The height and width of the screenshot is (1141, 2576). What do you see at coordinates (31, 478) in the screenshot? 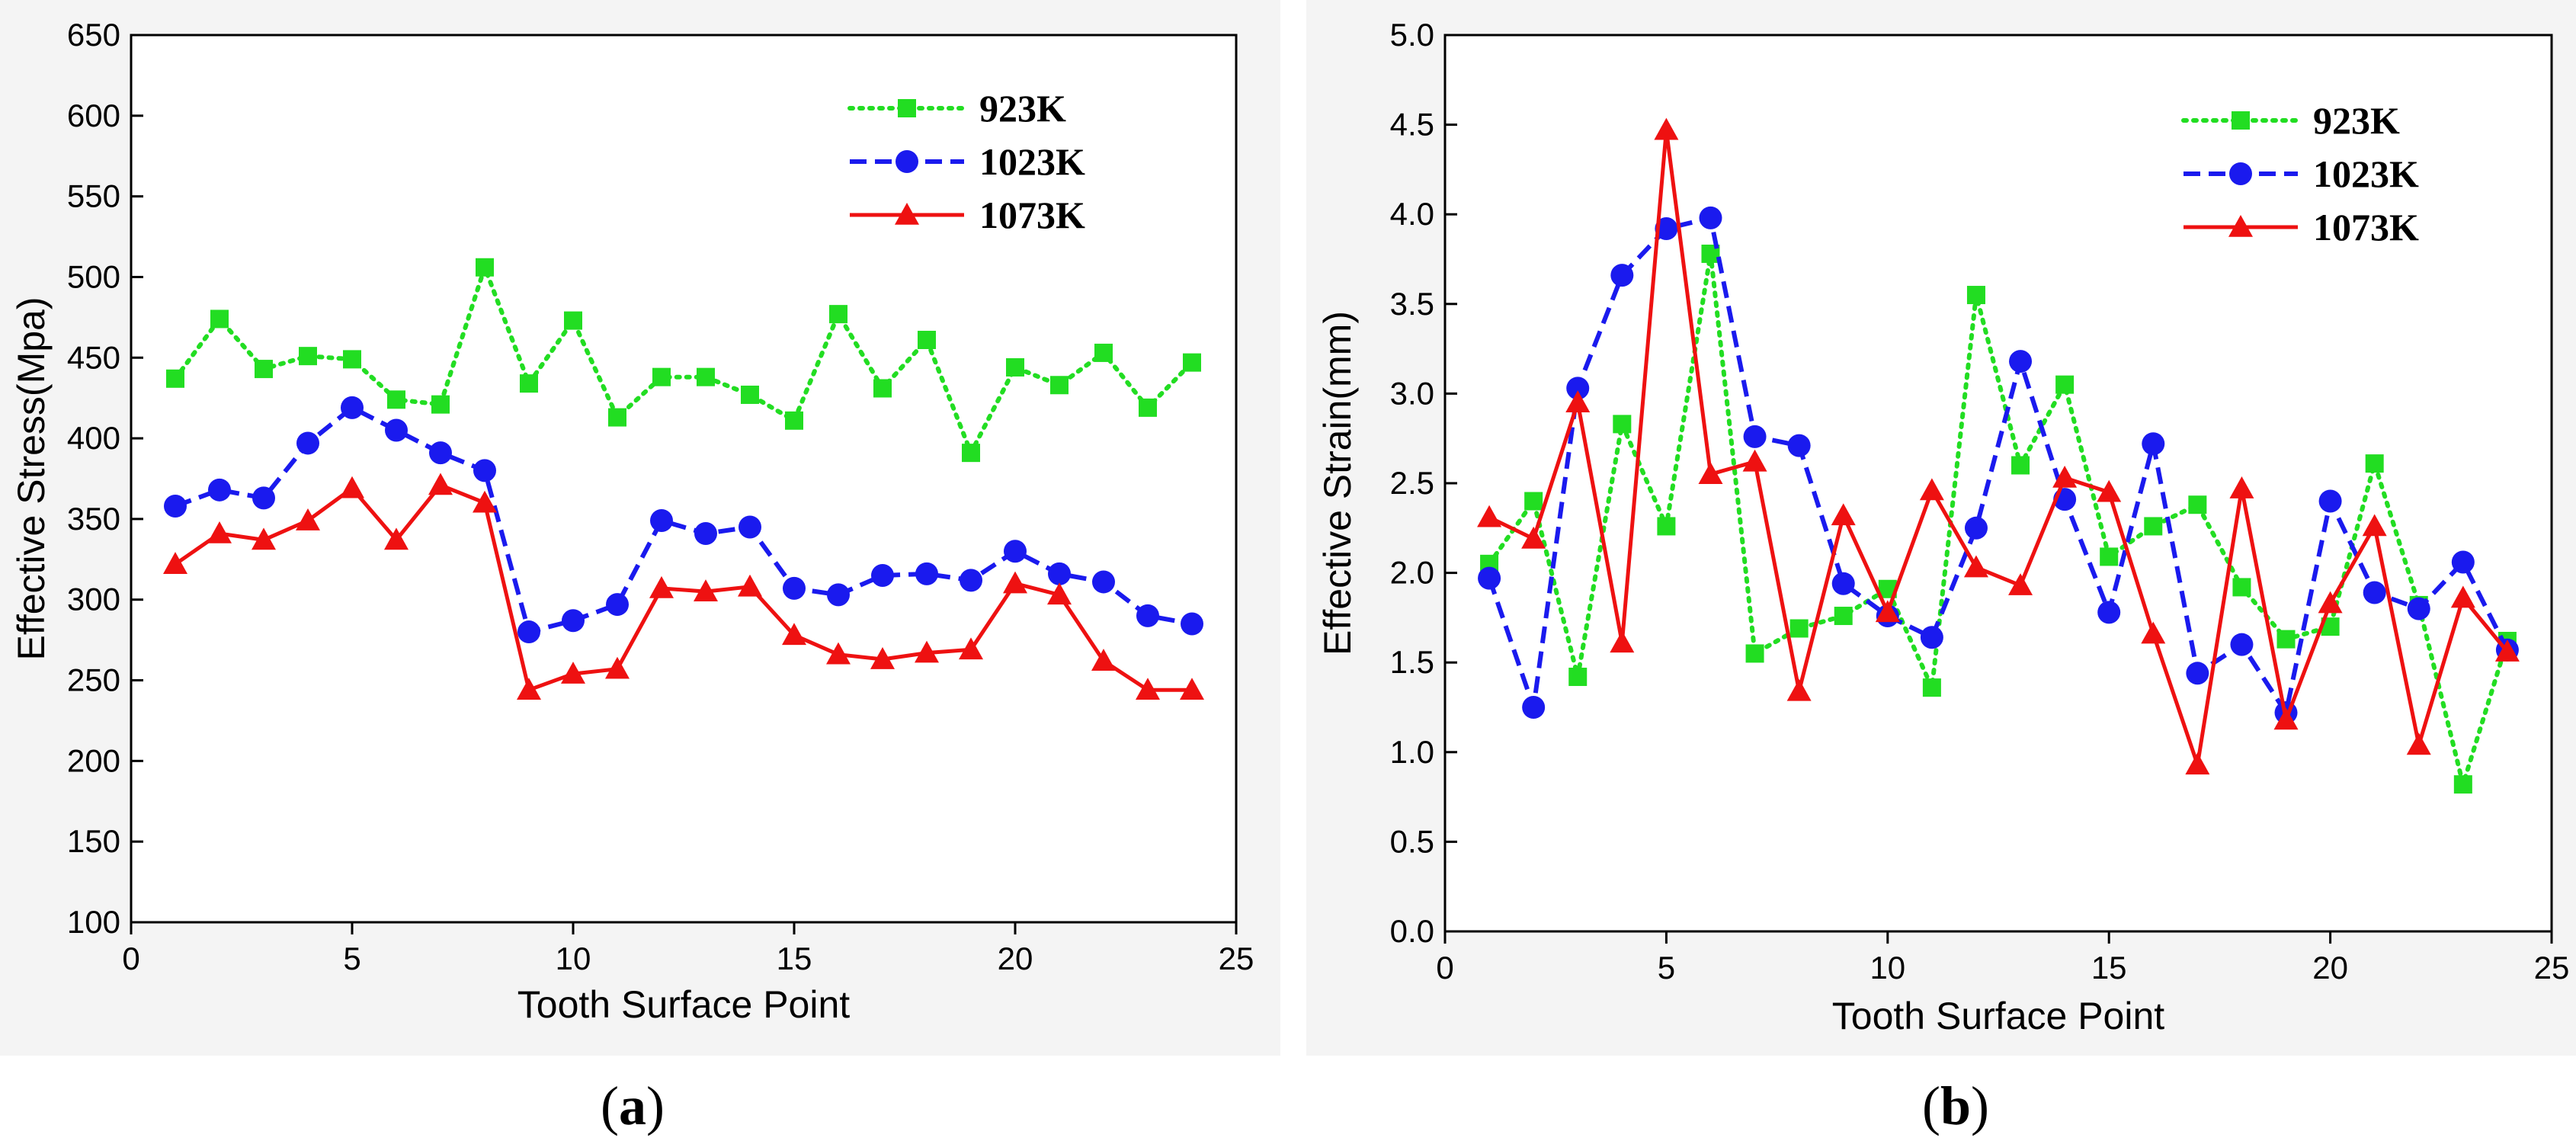
I see `y-axis-title-a: Effective Stress(Mpa)` at bounding box center [31, 478].